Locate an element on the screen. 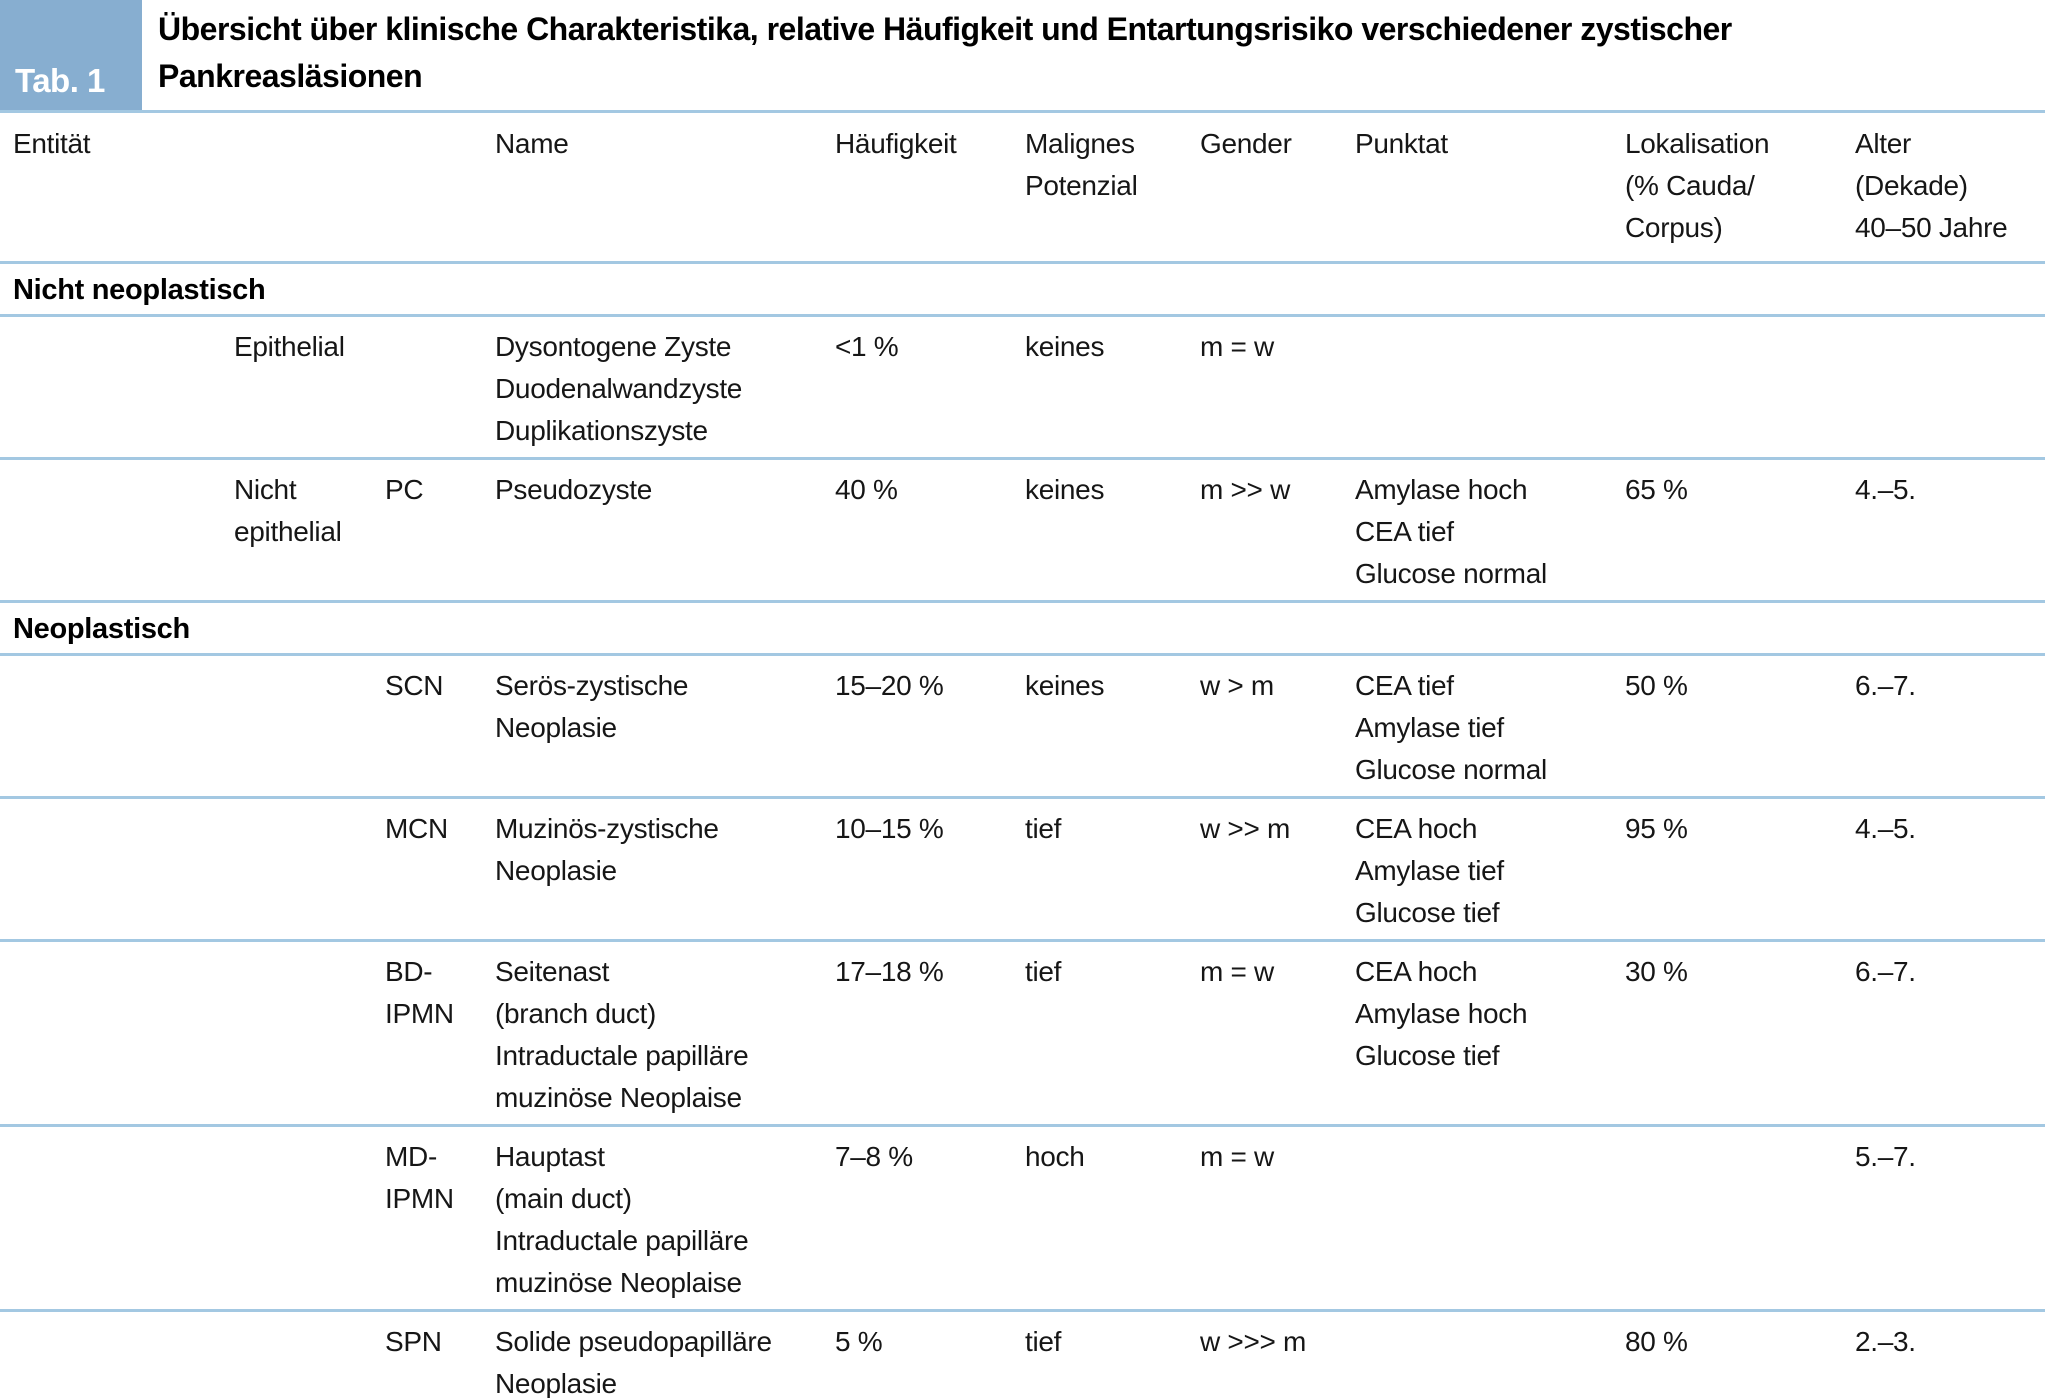  cell-gender: w >> m is located at coordinates (1245, 828).